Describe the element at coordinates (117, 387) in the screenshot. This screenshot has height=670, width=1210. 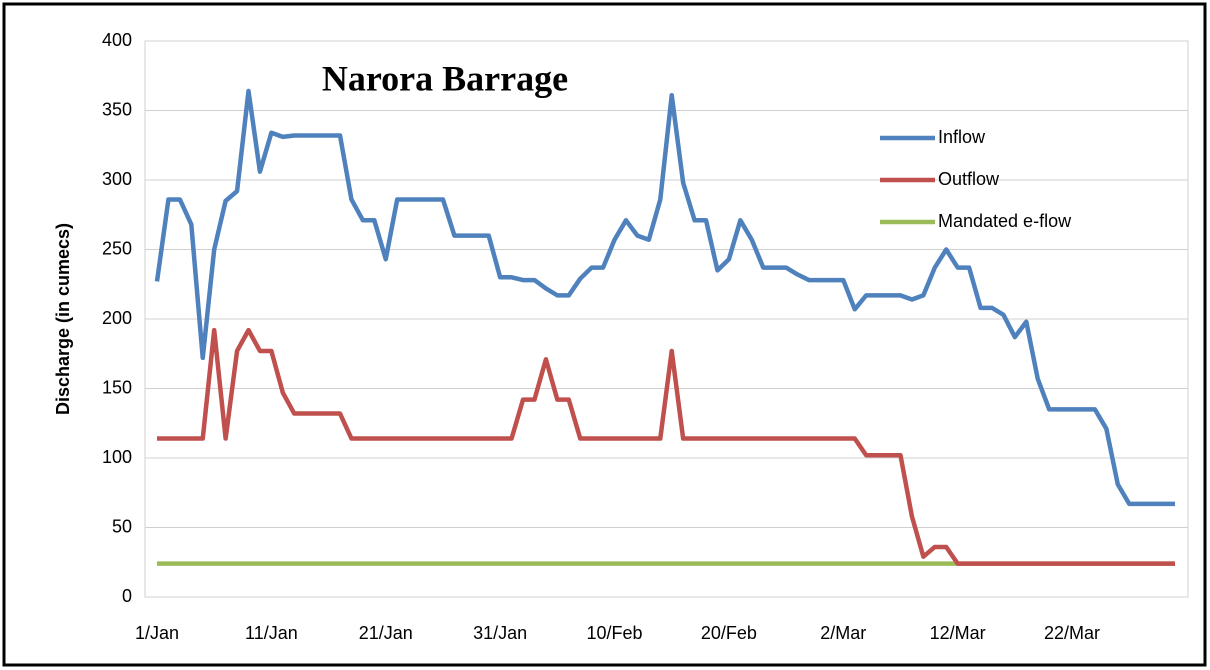
I see `y-tick-label: 150` at that location.